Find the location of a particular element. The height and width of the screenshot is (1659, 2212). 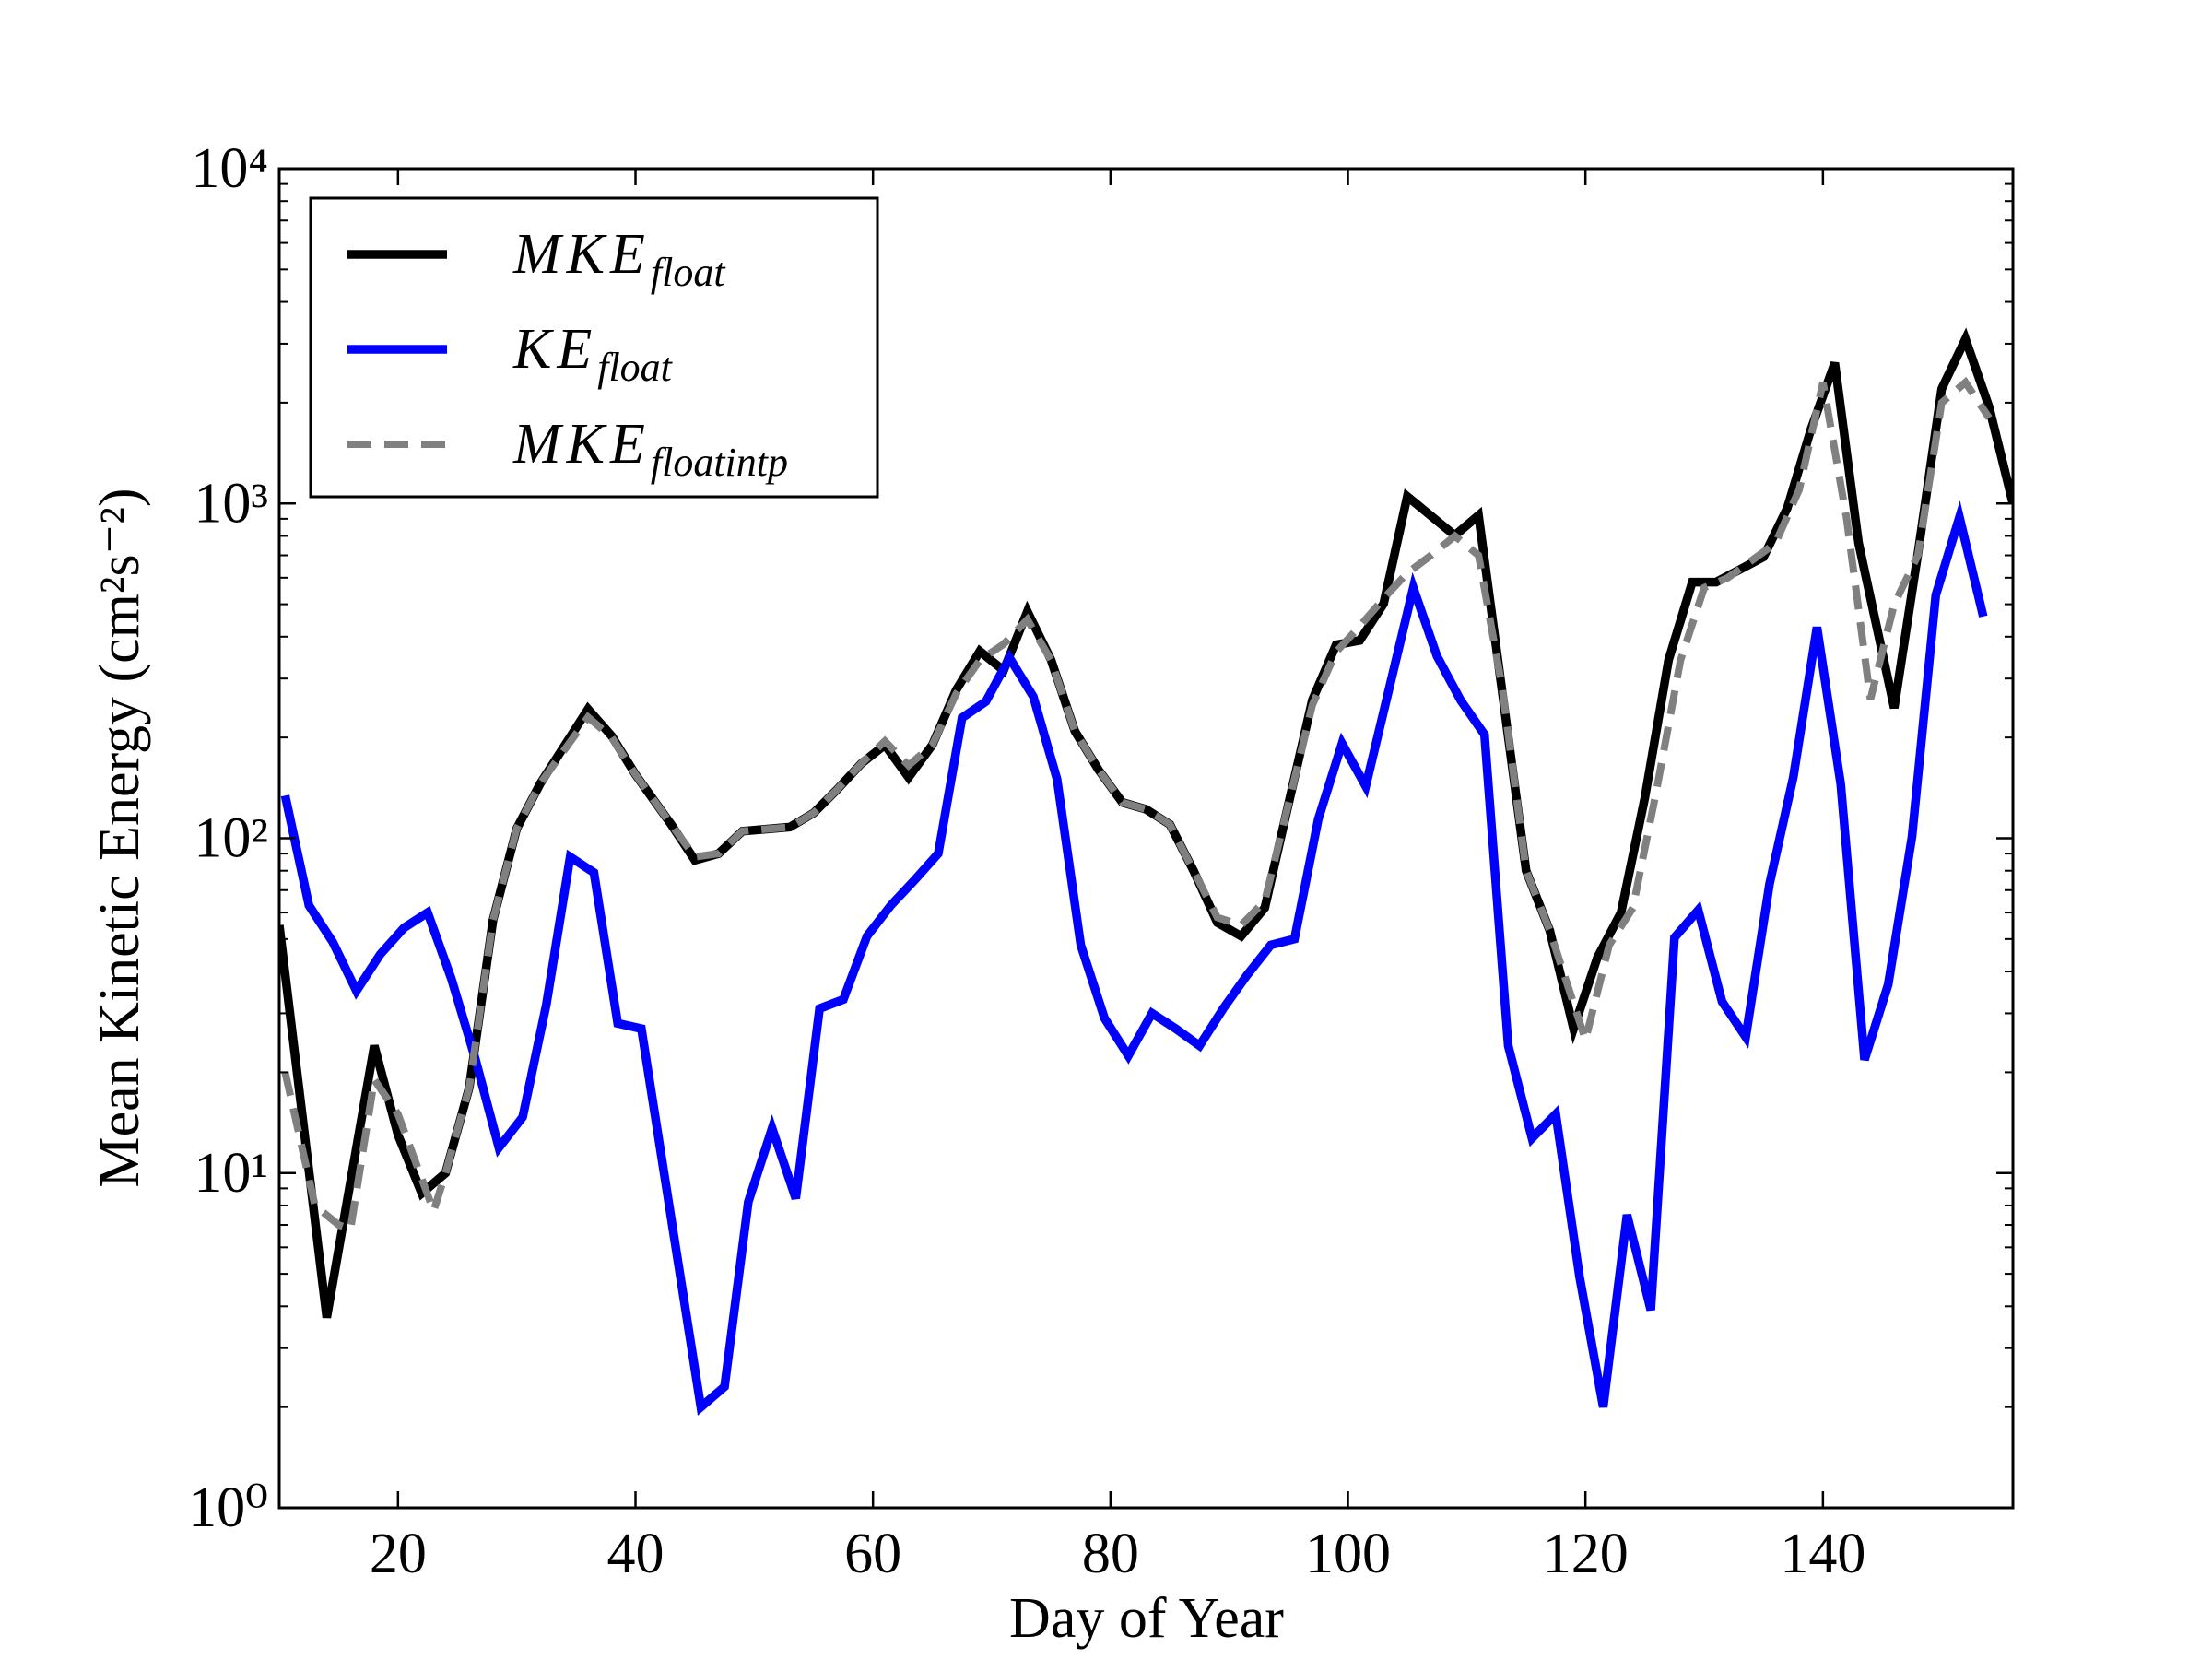

y-tick-label: 10² is located at coordinates (231, 838).